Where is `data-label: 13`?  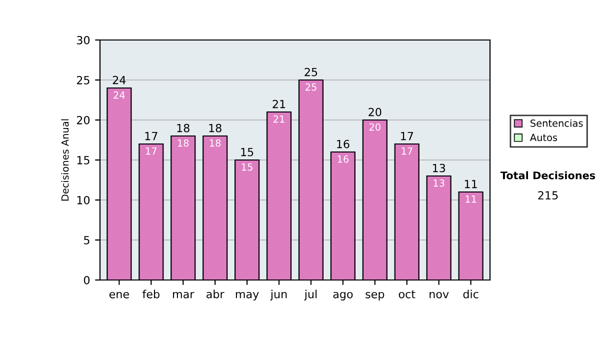 data-label: 13 is located at coordinates (439, 183).